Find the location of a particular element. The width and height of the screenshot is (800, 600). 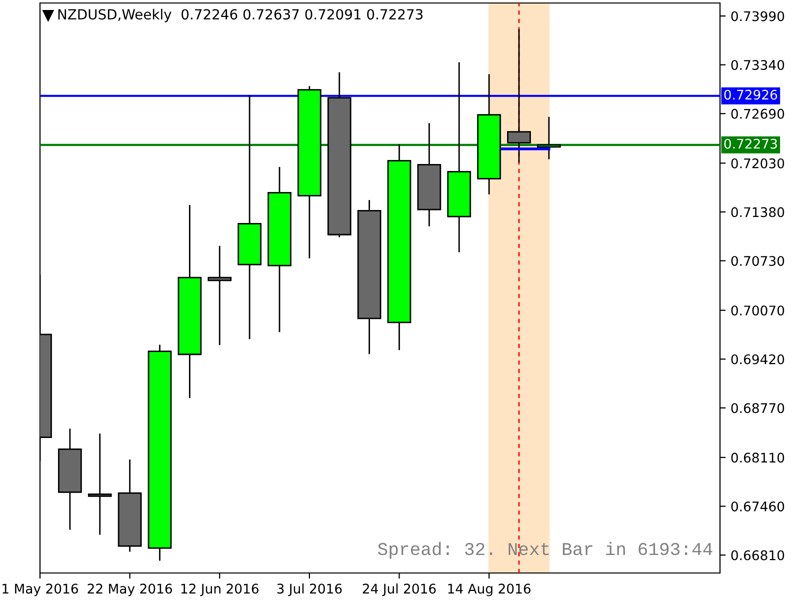

ref-line-label: 0.72273 is located at coordinates (750, 143).